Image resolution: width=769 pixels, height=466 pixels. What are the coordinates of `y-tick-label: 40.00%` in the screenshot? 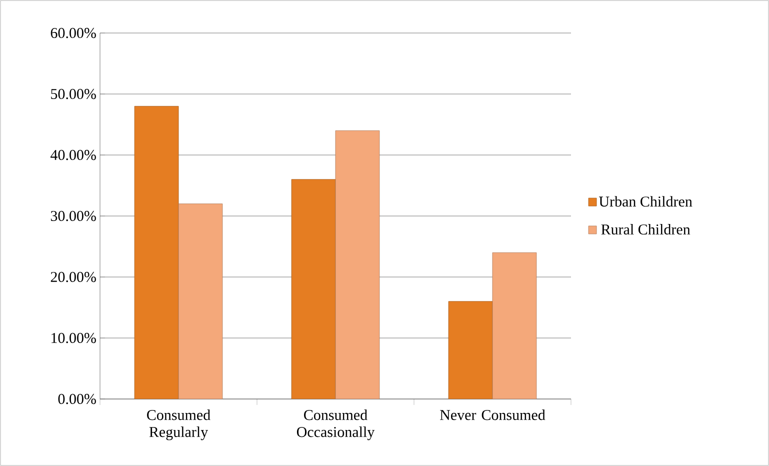 It's located at (73, 155).